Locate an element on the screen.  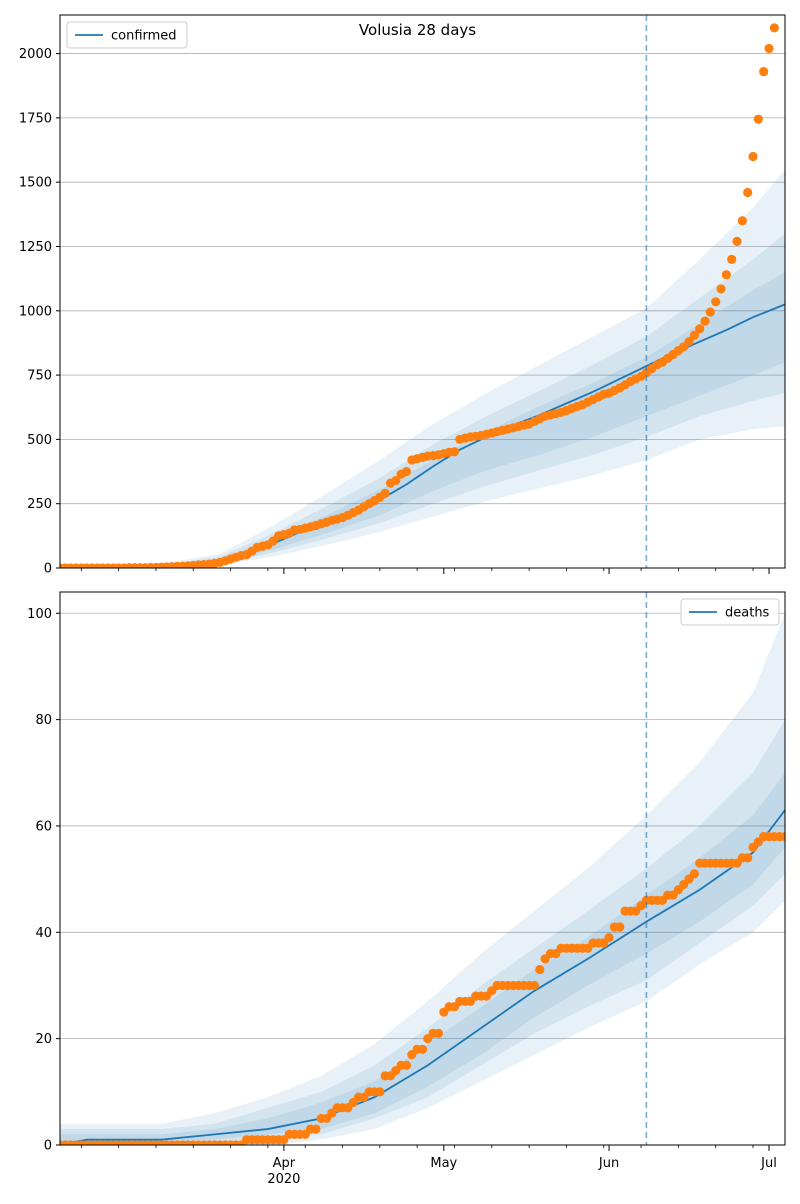
y-tick-label: 250 is located at coordinates (39, 504).